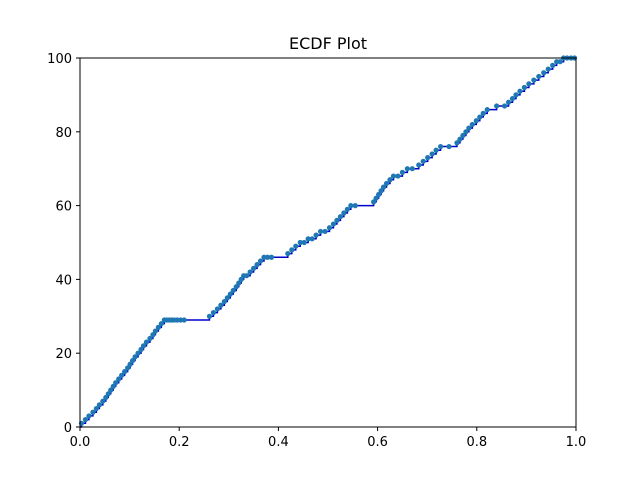 Image resolution: width=640 pixels, height=485 pixels. I want to click on x-tick-label: 0.8, so click(476, 442).